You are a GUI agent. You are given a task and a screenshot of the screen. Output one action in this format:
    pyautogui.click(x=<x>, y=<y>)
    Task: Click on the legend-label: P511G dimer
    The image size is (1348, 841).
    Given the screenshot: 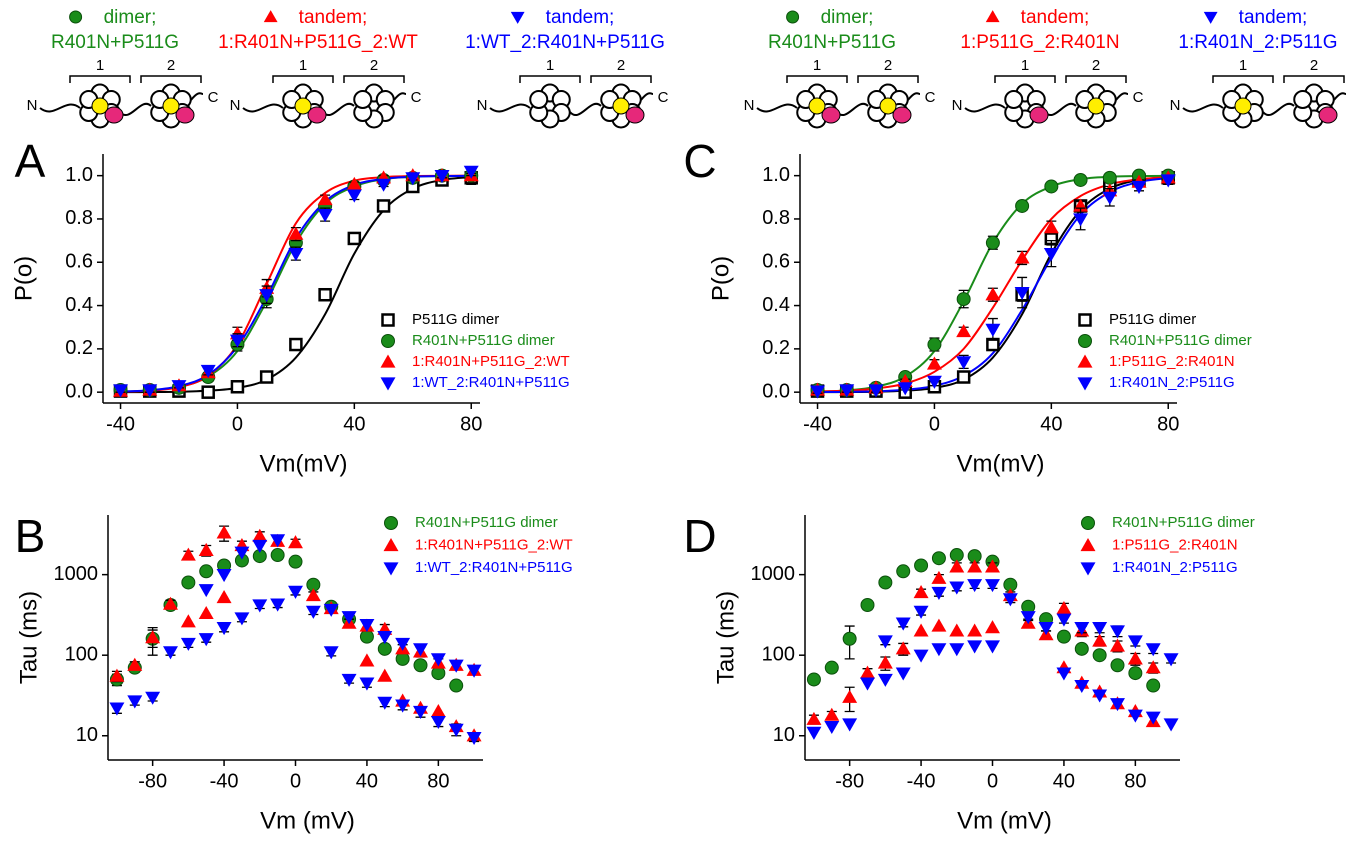 What is the action you would take?
    pyautogui.click(x=1152, y=319)
    